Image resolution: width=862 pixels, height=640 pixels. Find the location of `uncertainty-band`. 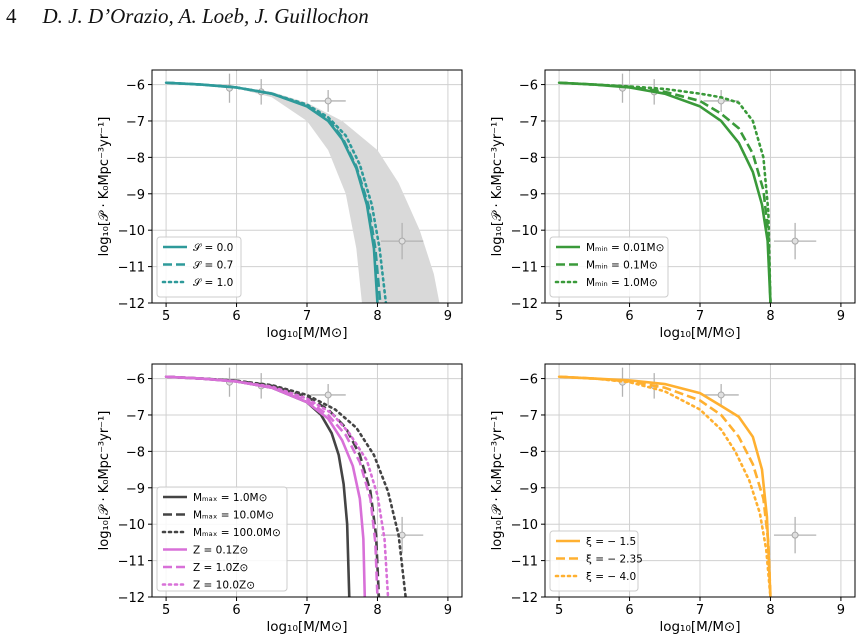

uncertainty-band is located at coordinates (303, 192).